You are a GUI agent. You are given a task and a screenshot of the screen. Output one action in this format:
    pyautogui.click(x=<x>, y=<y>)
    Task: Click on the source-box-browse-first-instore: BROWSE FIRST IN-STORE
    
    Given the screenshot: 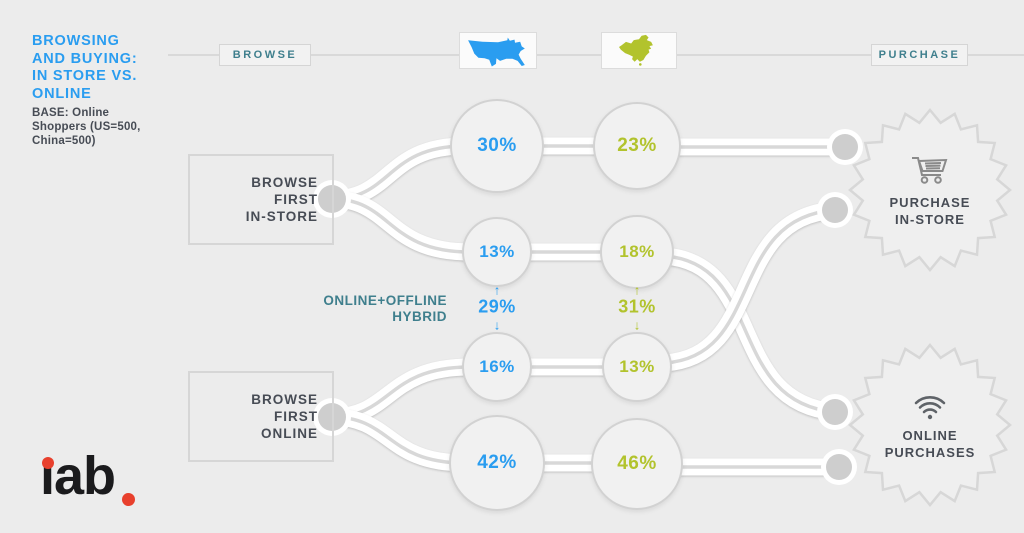 What is the action you would take?
    pyautogui.click(x=261, y=199)
    